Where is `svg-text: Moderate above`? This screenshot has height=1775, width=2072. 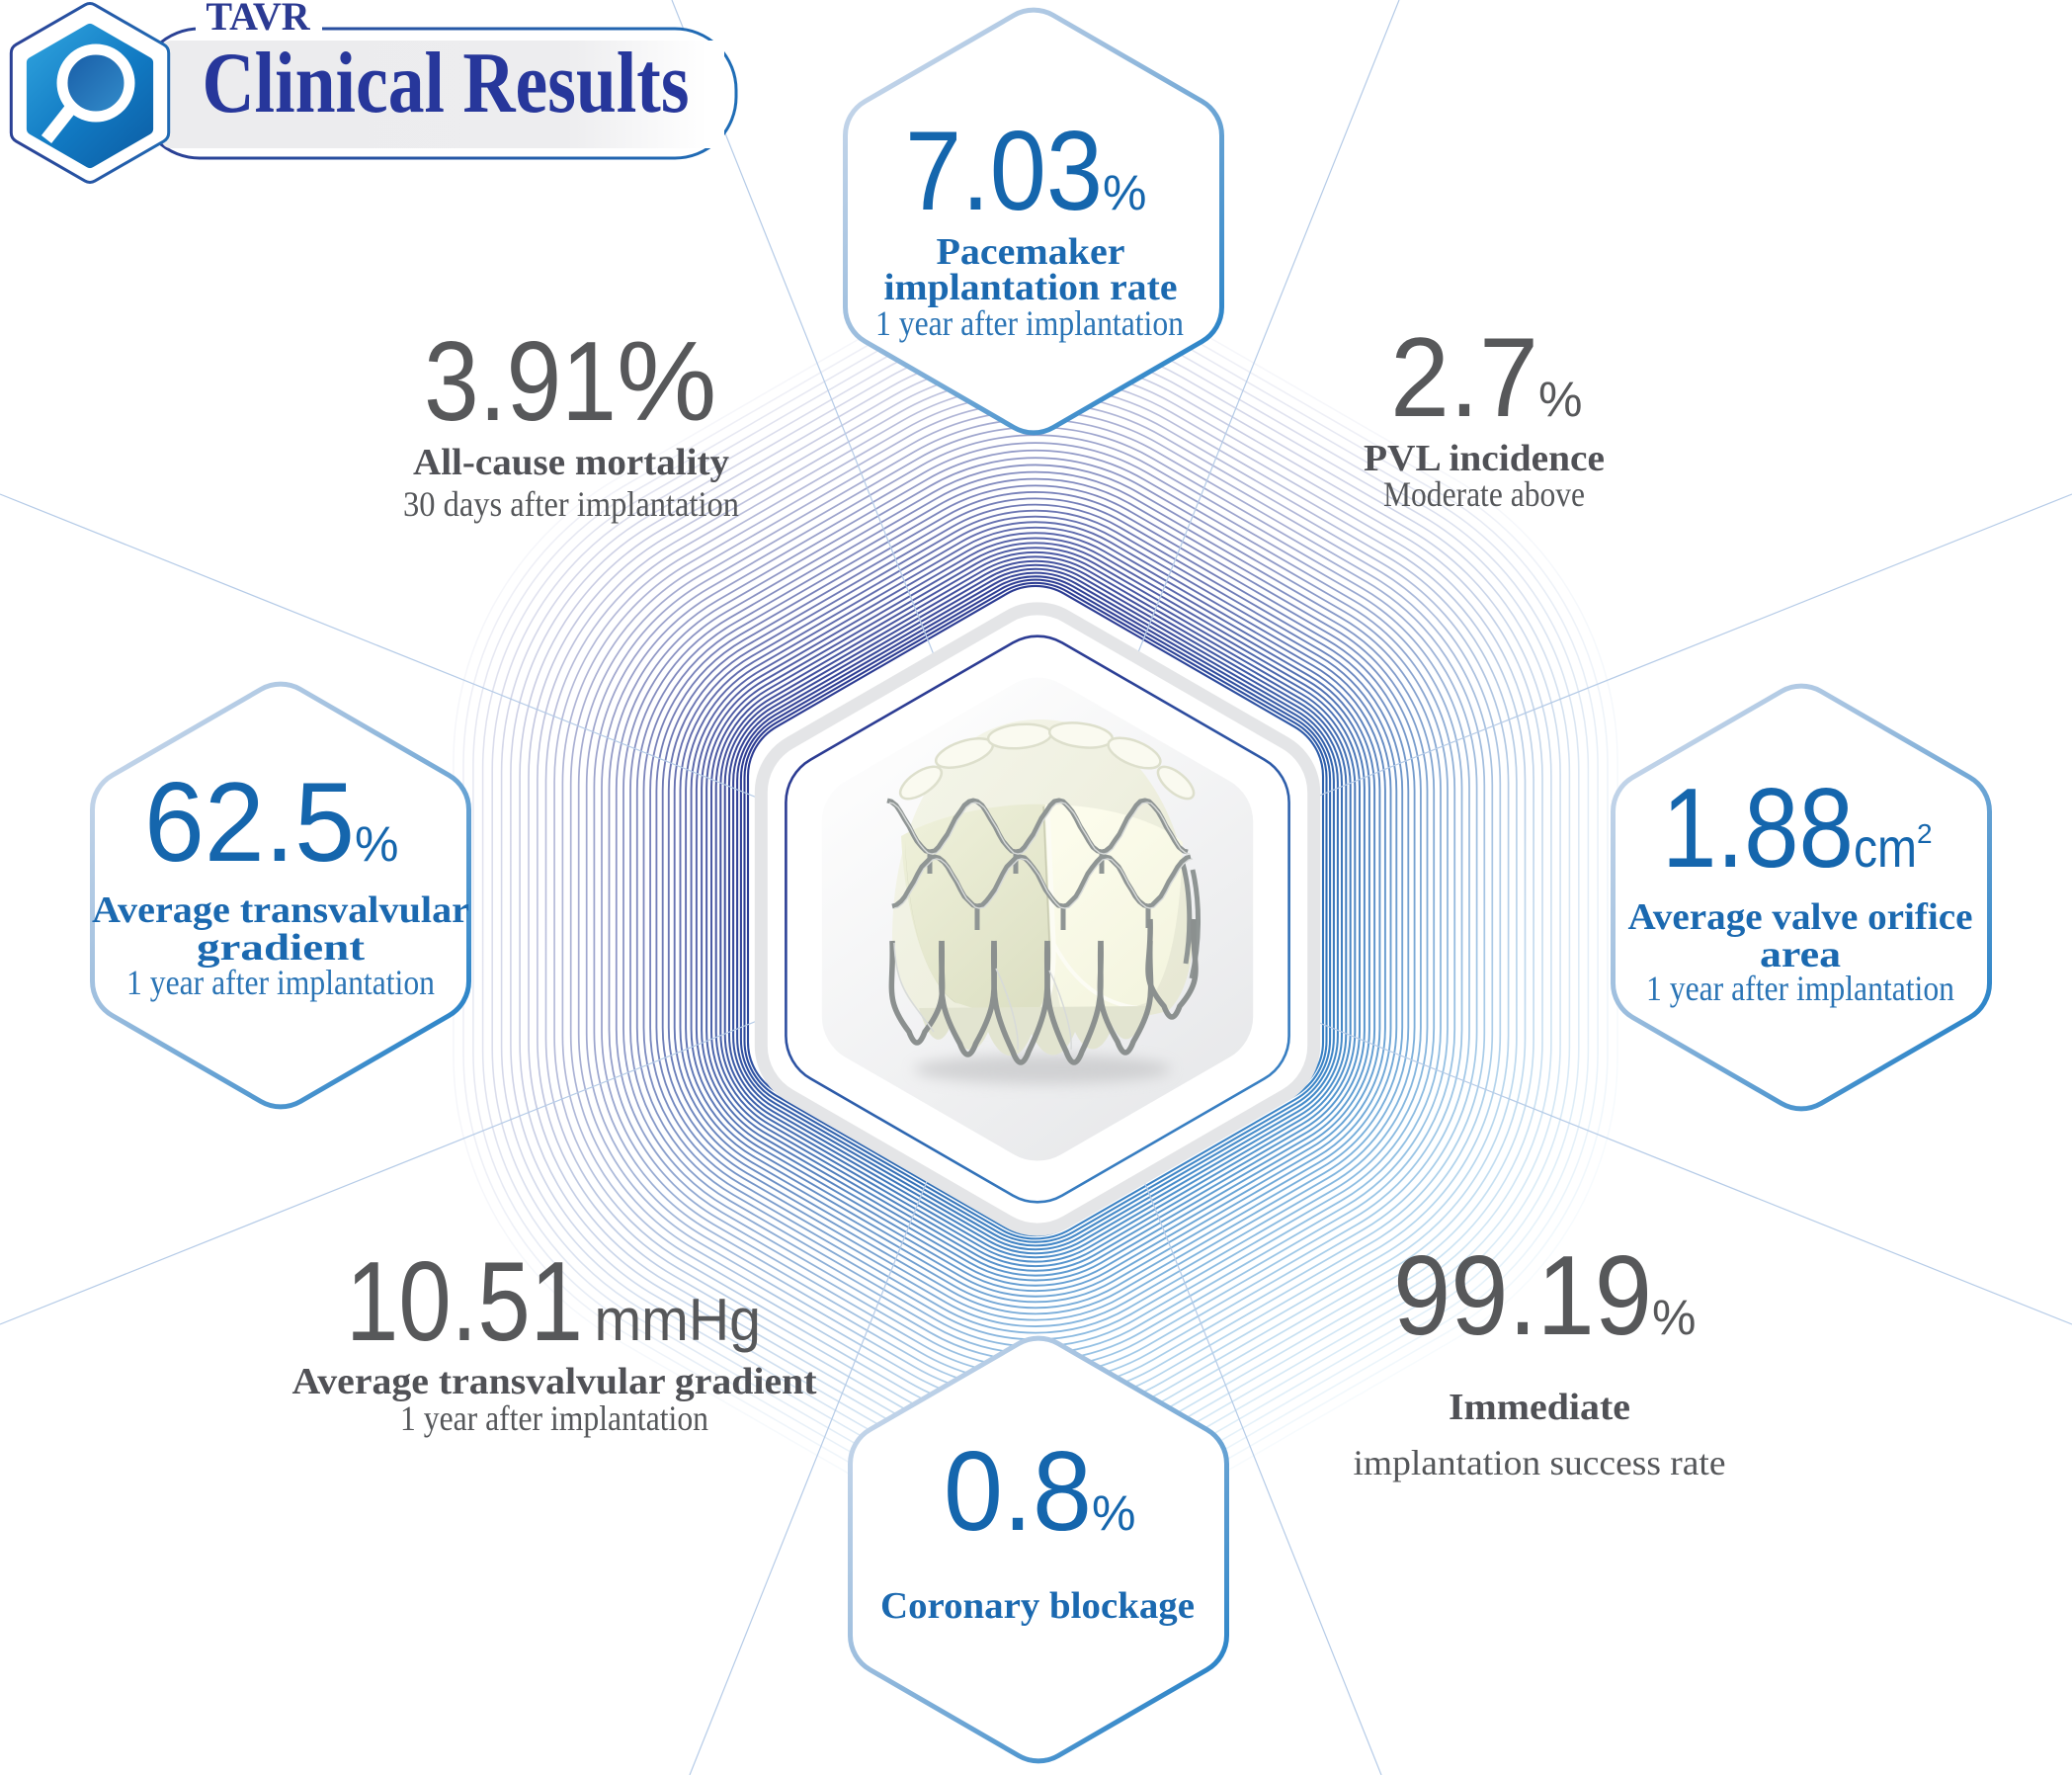
svg-text: Moderate above is located at coordinates (1484, 494).